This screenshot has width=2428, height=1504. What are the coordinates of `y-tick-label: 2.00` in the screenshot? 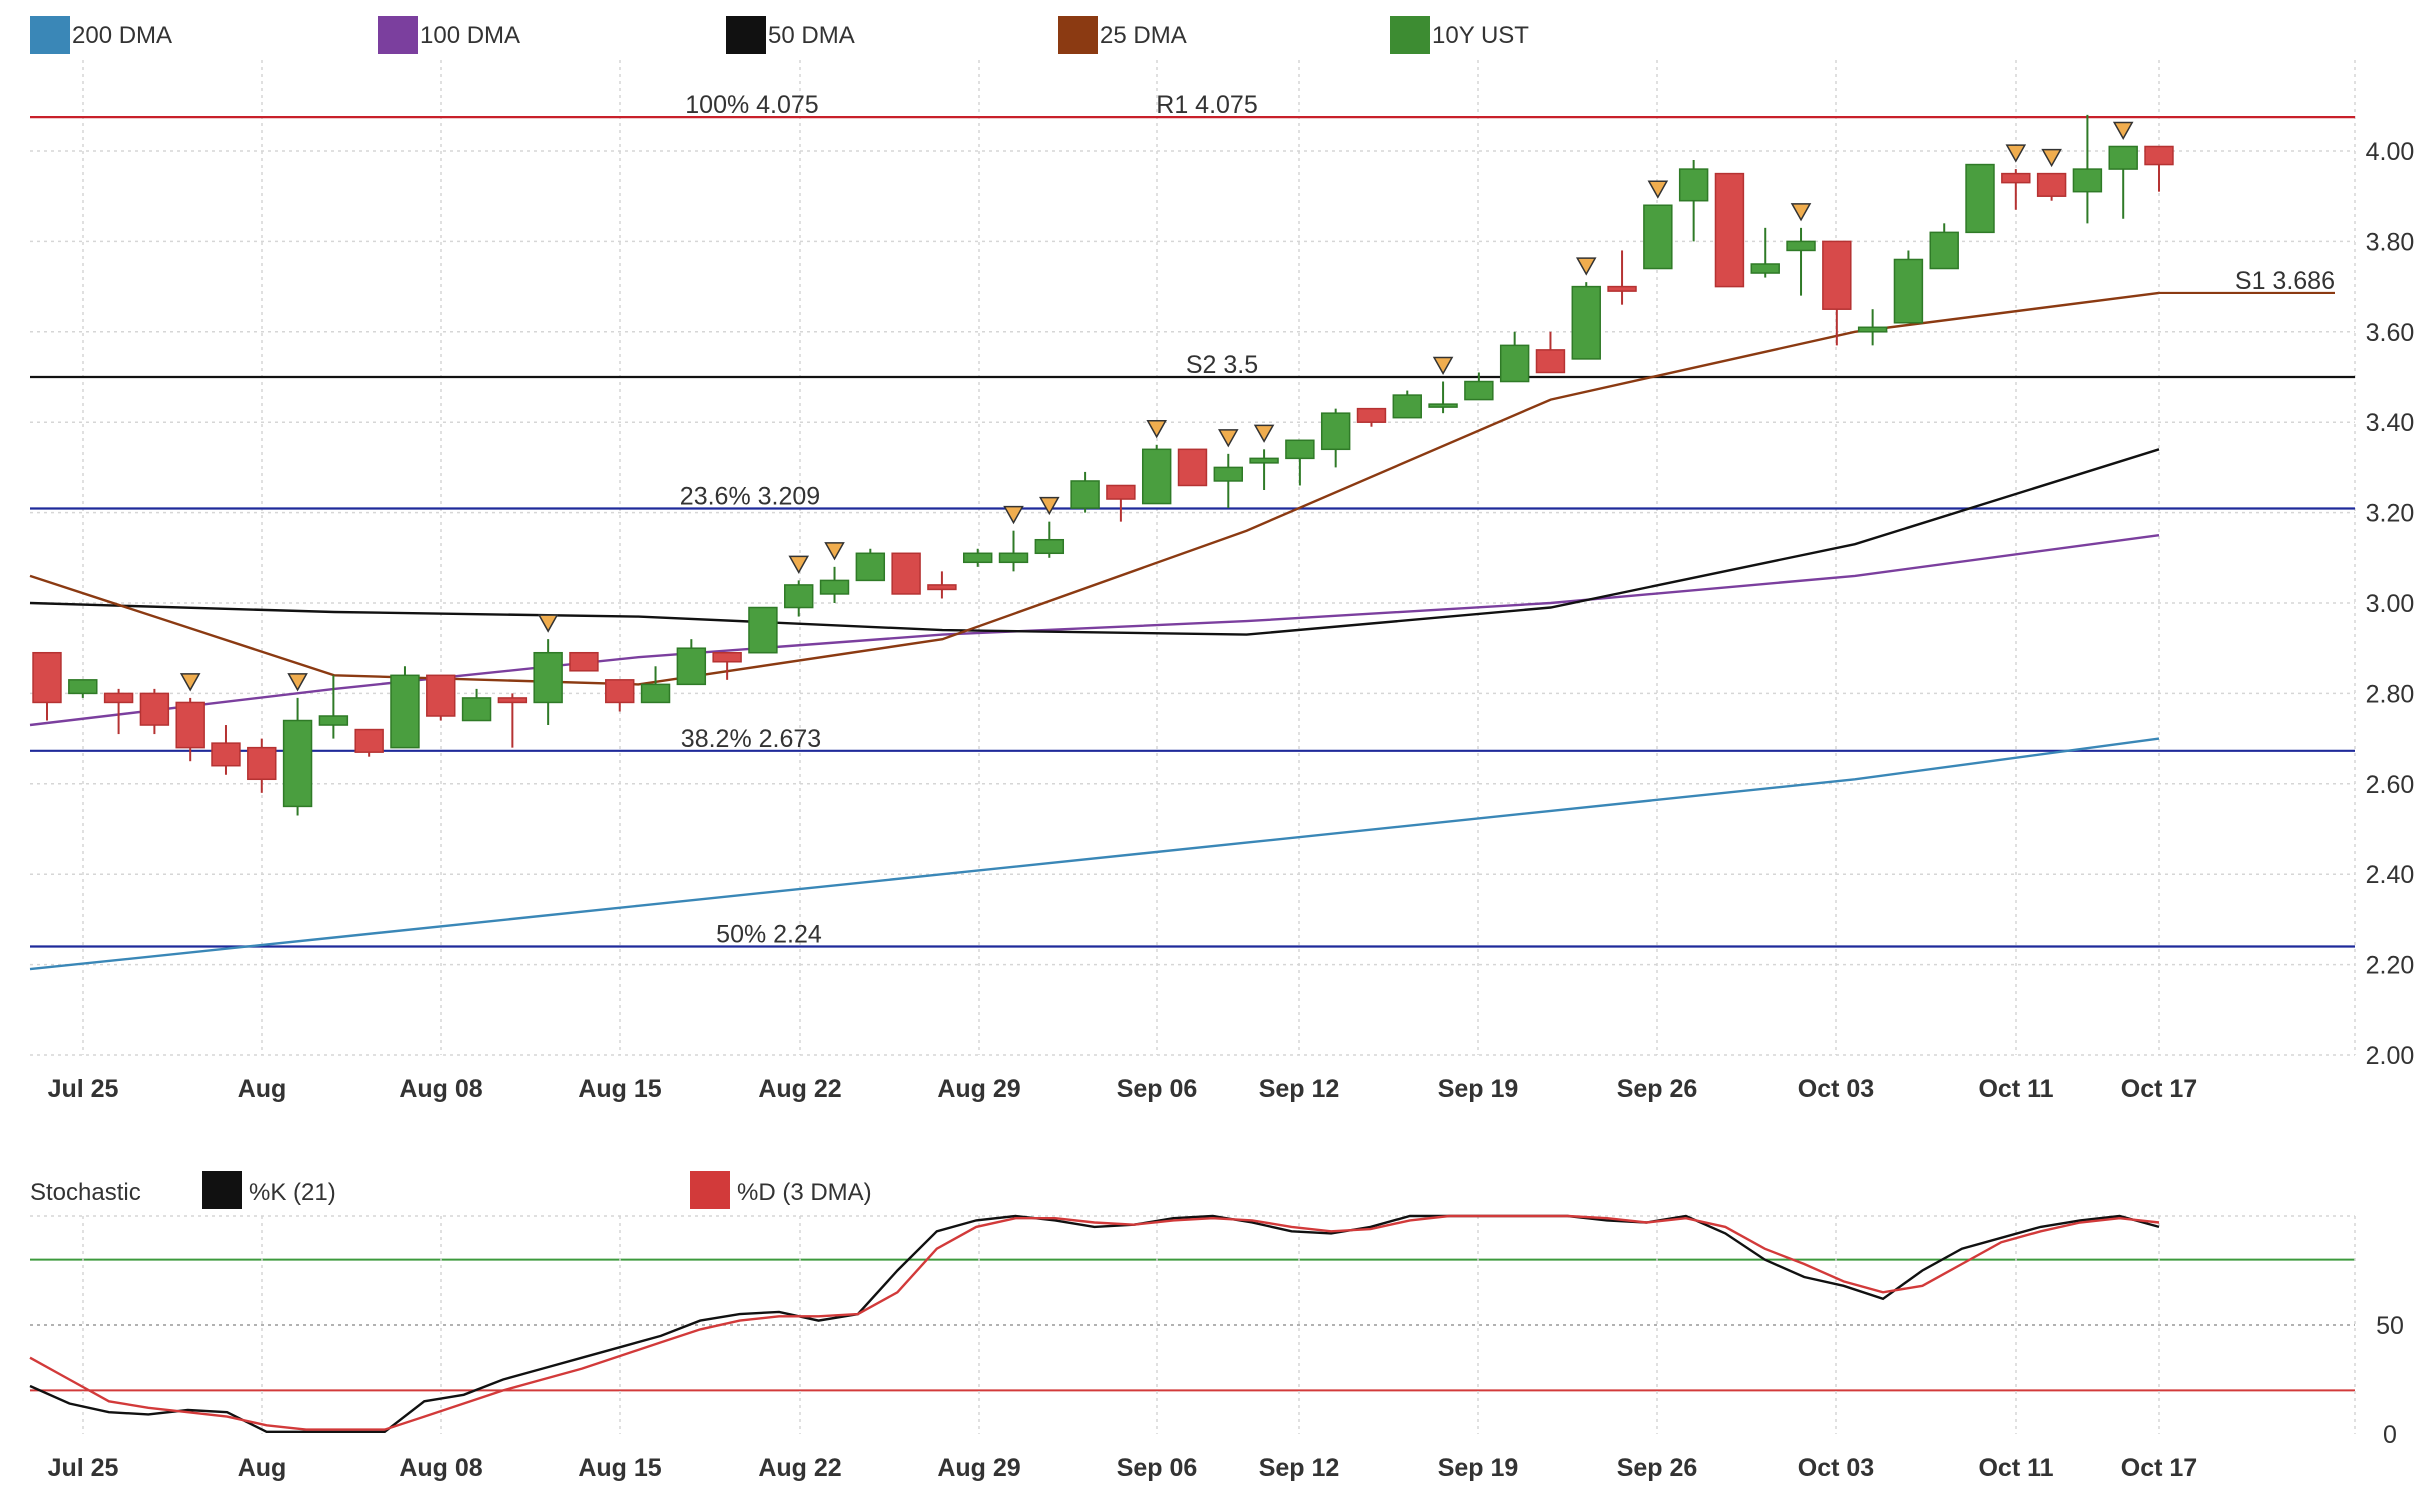 It's located at (2390, 1056).